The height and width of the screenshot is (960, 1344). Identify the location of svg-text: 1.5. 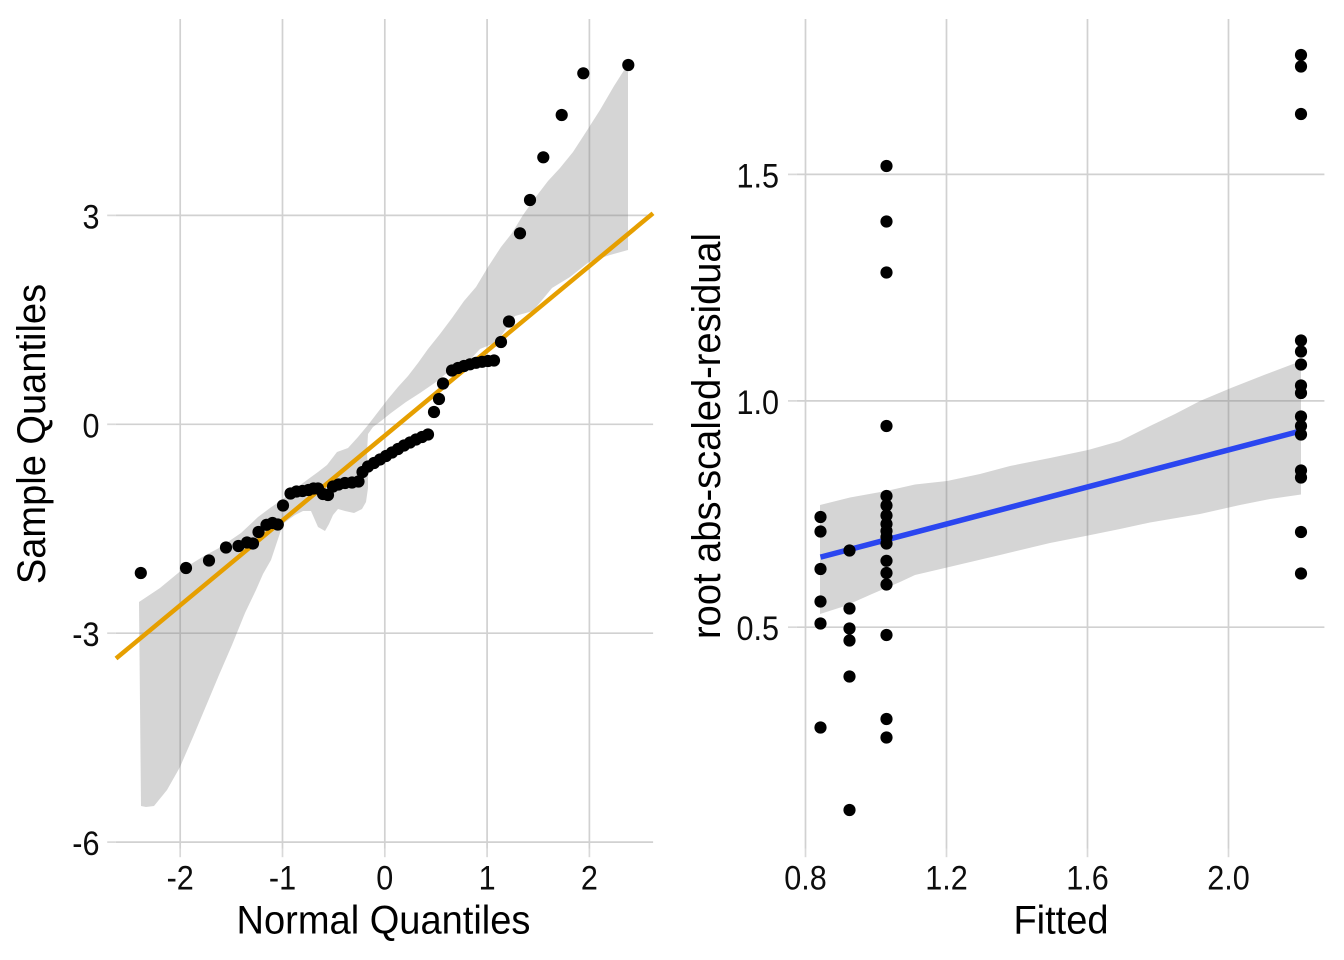
(758, 176).